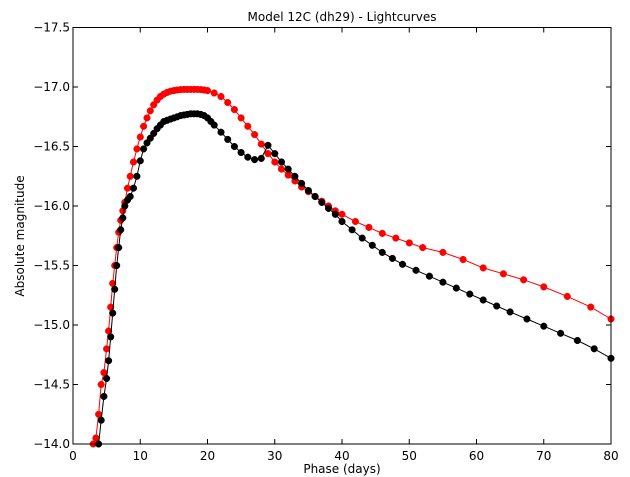 This screenshot has width=630, height=477. I want to click on x-tick-label: 20, so click(207, 456).